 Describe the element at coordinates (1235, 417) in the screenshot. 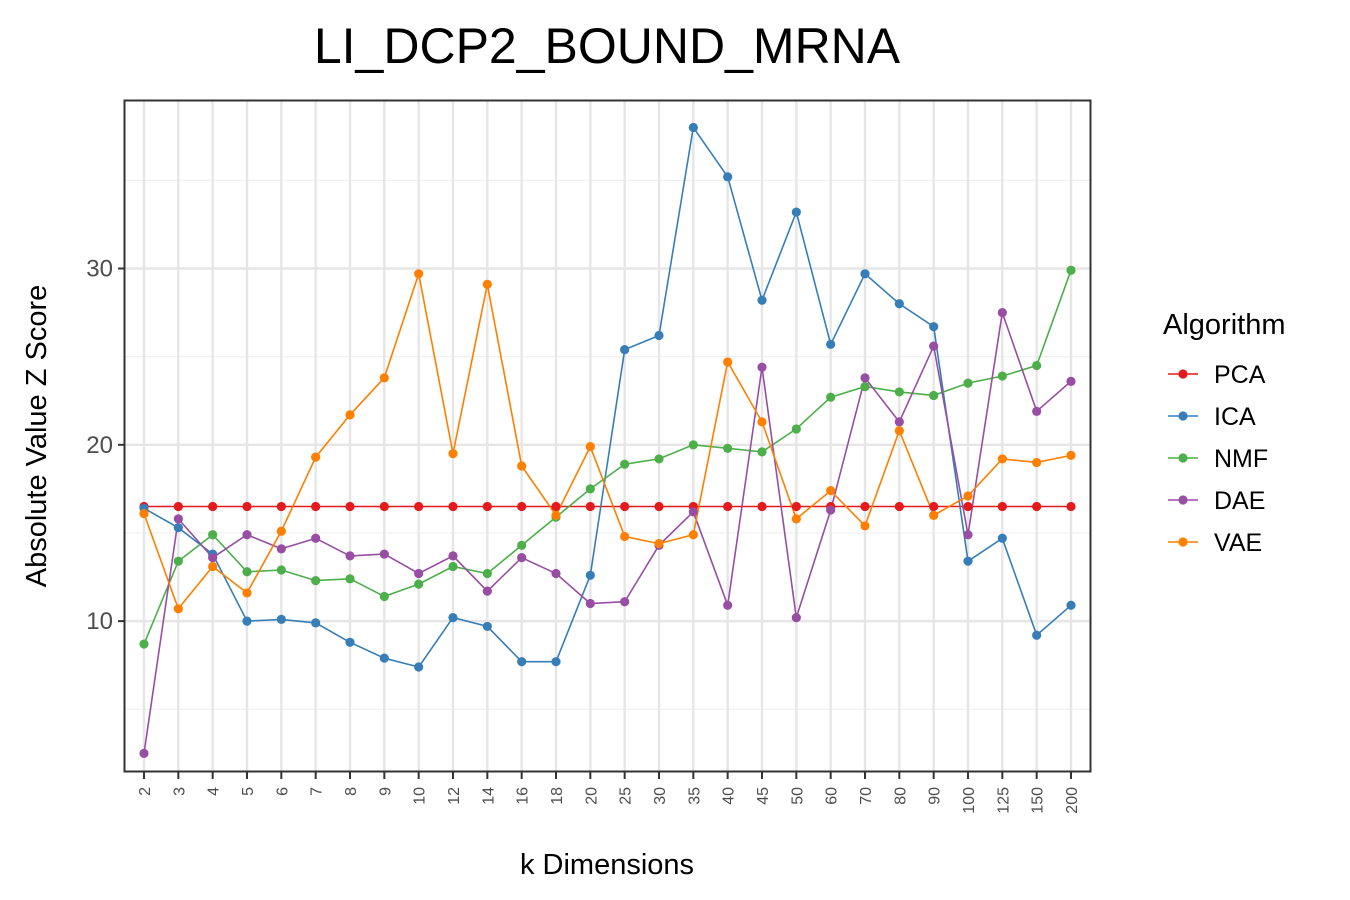

I see `legend-label-ica: ICA` at that location.